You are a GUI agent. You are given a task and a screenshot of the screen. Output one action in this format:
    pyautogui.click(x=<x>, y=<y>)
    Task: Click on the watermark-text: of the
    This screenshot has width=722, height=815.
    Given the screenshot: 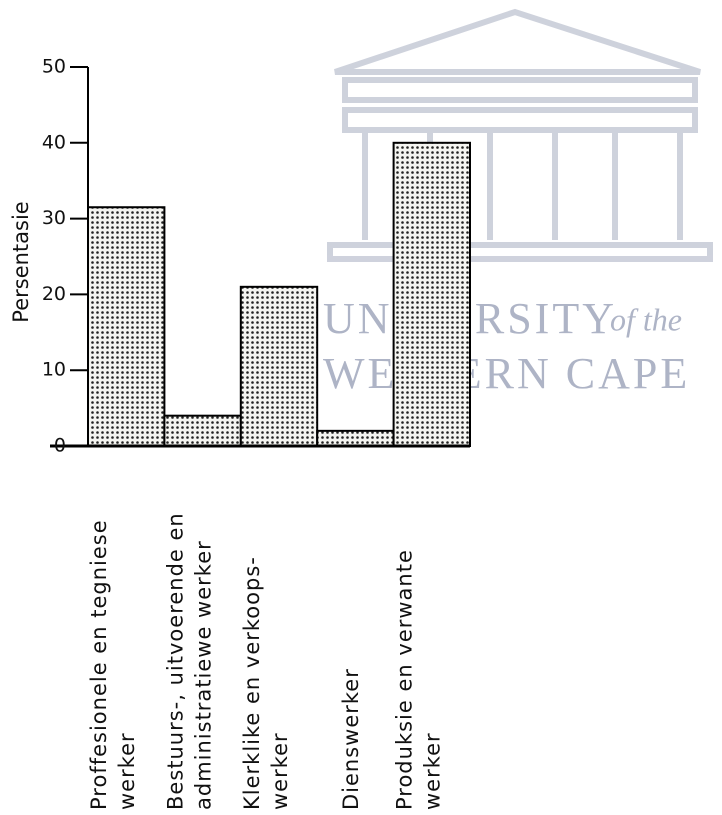 What is the action you would take?
    pyautogui.click(x=646, y=319)
    